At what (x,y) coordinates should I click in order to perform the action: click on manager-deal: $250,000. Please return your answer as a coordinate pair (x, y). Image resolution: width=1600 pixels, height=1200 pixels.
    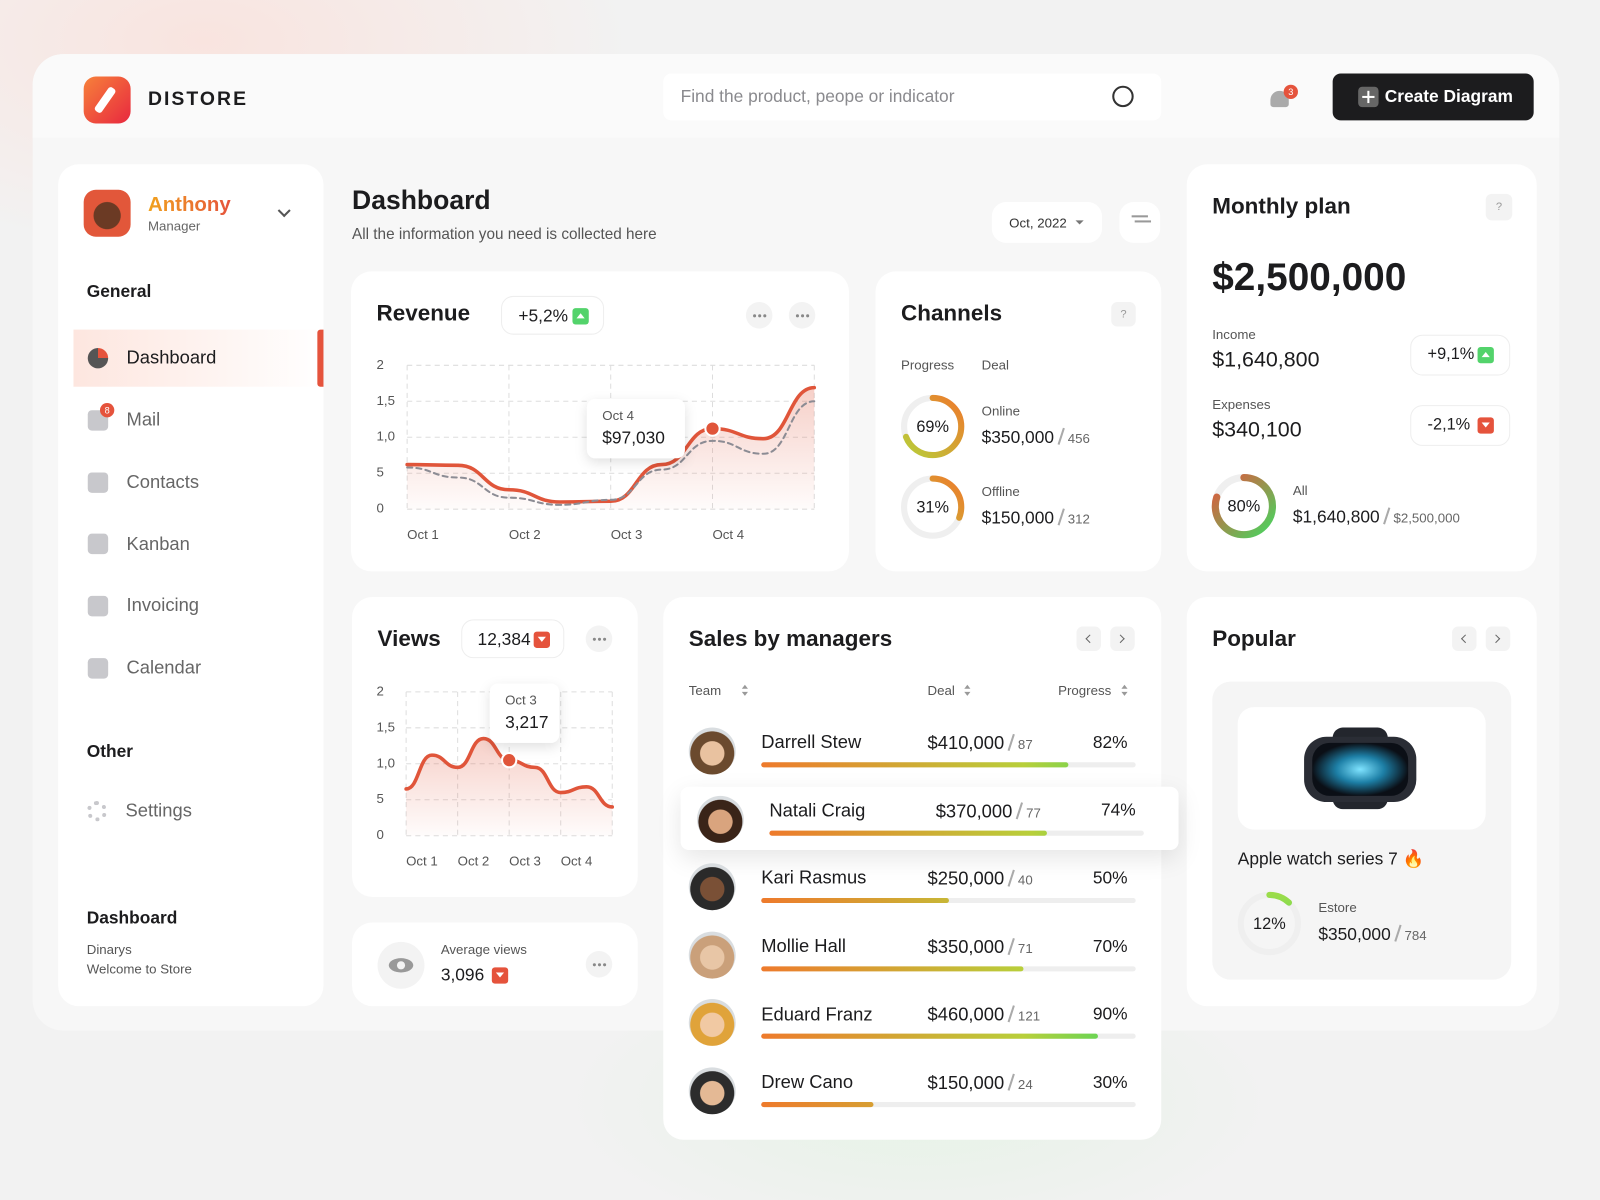
    Looking at the image, I should click on (966, 878).